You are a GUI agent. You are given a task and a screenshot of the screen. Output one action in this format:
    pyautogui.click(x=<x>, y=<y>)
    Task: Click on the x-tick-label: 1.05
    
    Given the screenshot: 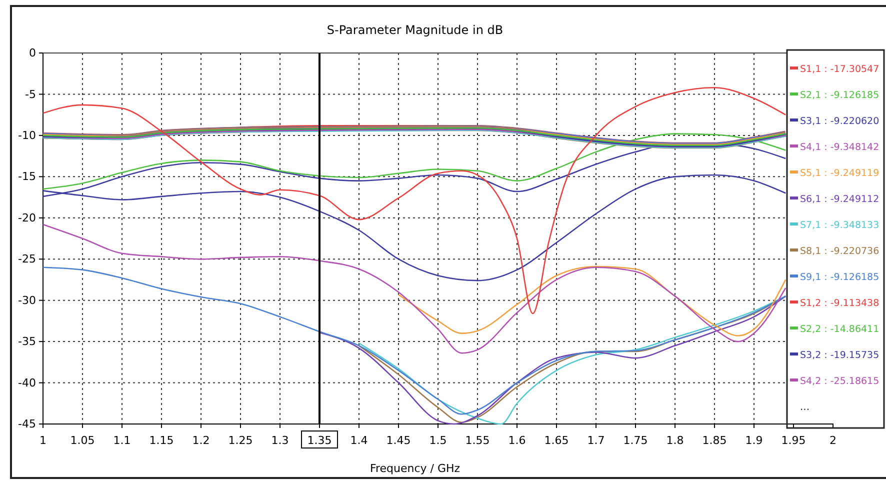 What is the action you would take?
    pyautogui.click(x=82, y=441)
    